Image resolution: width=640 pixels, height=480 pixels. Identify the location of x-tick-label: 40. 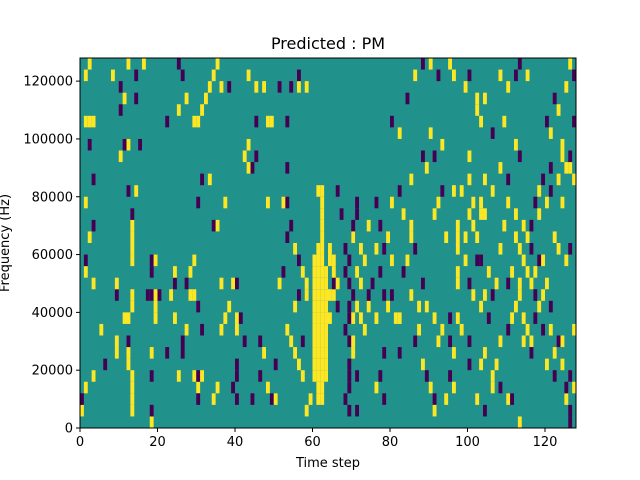
(235, 442).